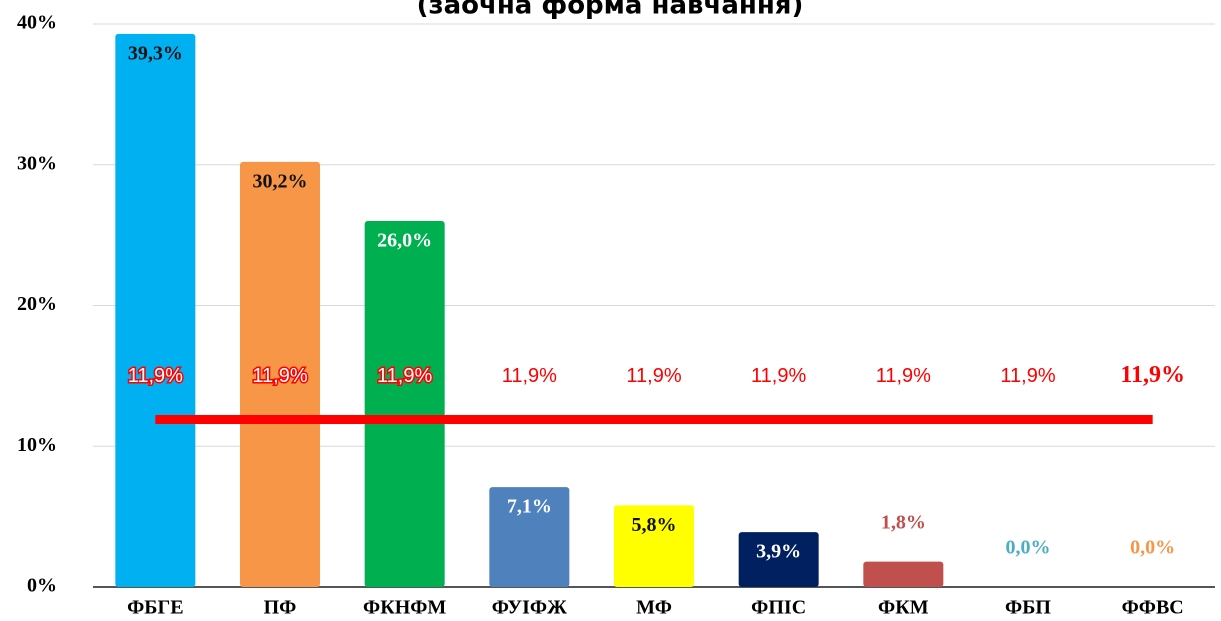 The height and width of the screenshot is (621, 1221). I want to click on x-tick-label: ФФВС, so click(1153, 608).